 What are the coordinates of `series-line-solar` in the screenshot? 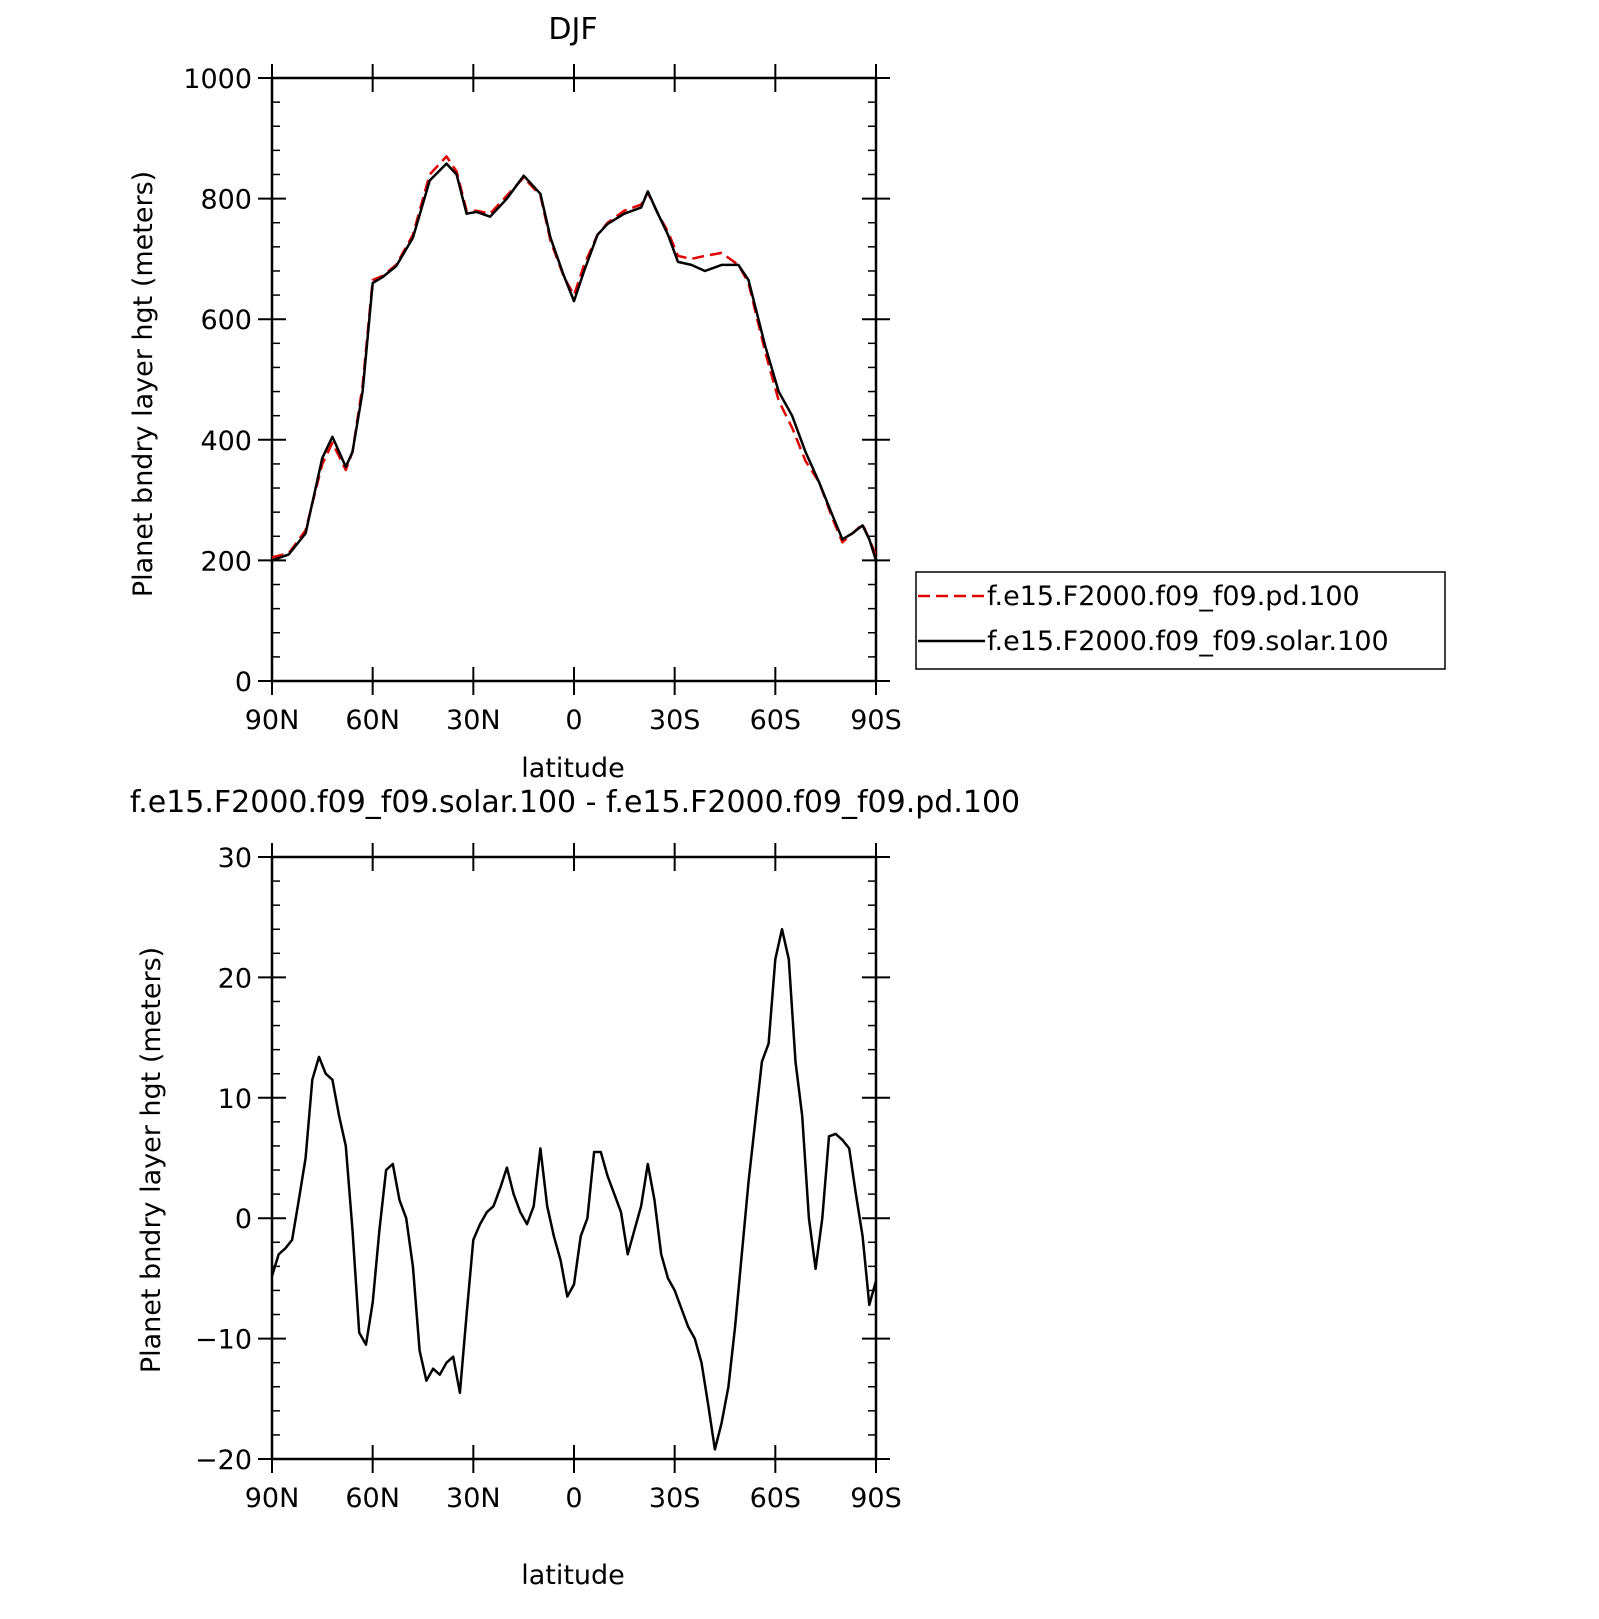 It's located at (574, 362).